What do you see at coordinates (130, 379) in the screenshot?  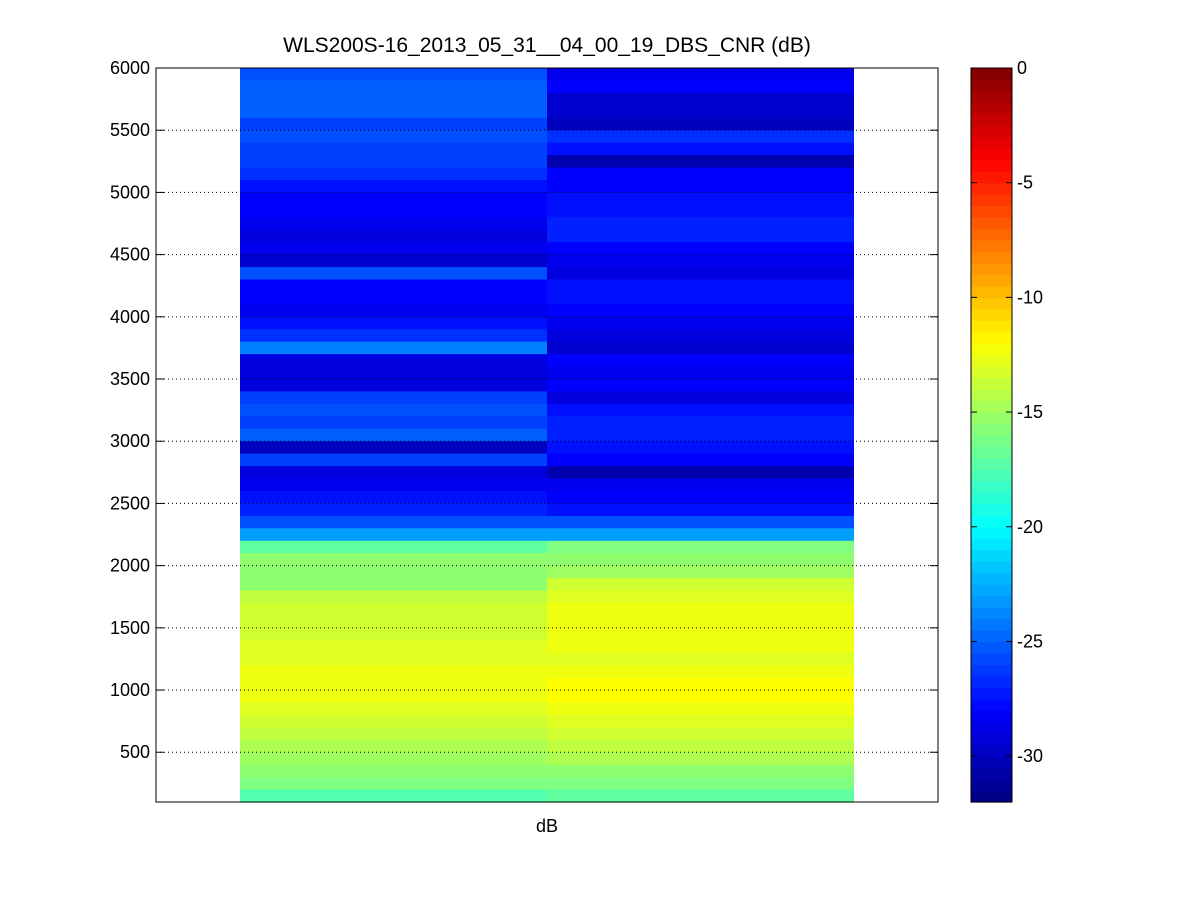 I see `y-tick-label: 3500` at bounding box center [130, 379].